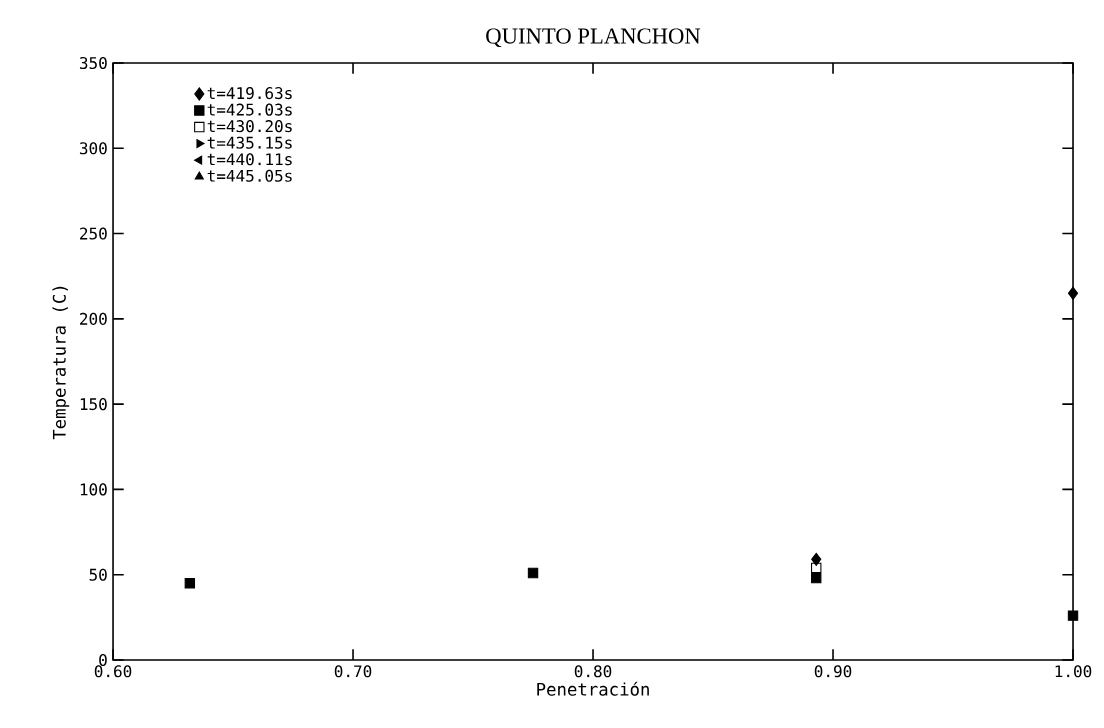 The height and width of the screenshot is (728, 1104). Describe the element at coordinates (249, 142) in the screenshot. I see `legend-label: t=435.15s` at that location.